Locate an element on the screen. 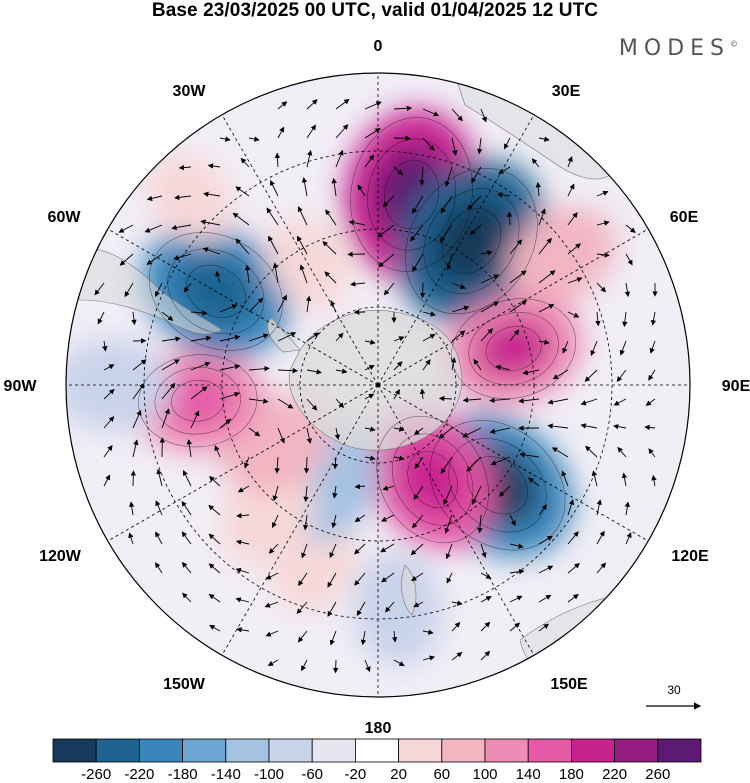 This screenshot has height=783, width=750. lon-label-150e: 150E is located at coordinates (569, 684).